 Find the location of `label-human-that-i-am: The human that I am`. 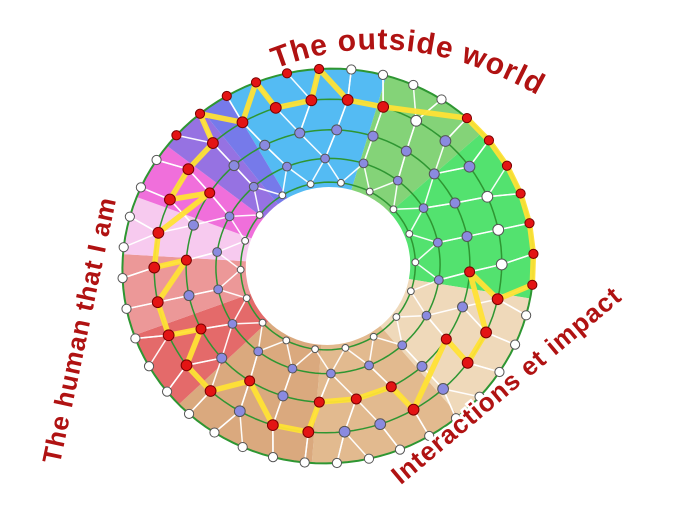

label-human-that-i-am: The human that I am is located at coordinates (79, 330).